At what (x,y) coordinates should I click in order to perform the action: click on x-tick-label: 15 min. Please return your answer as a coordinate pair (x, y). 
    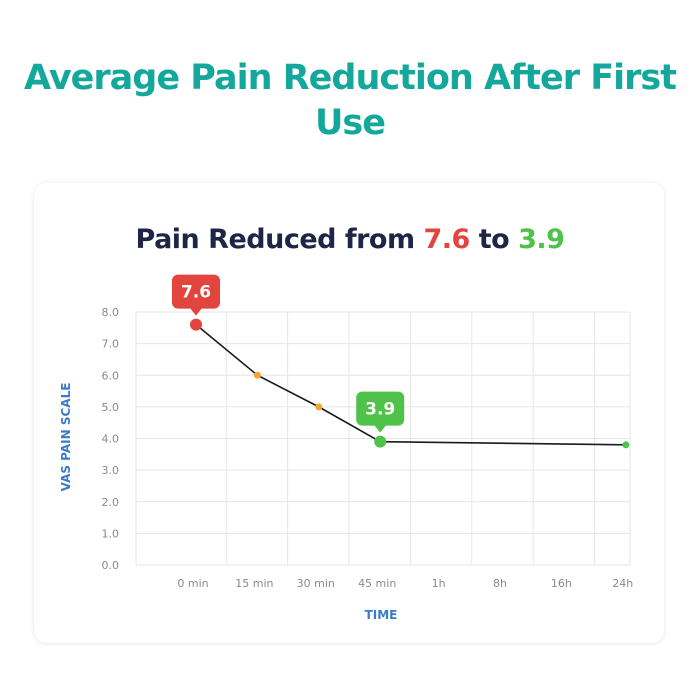
    Looking at the image, I should click on (254, 583).